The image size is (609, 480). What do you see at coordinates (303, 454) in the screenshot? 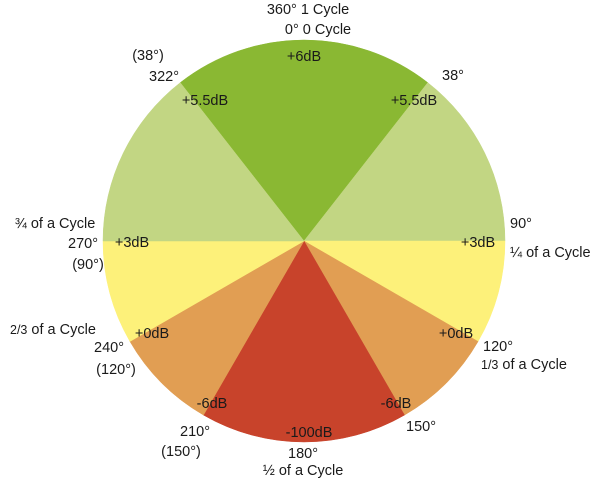
I see `label-bottom-deg: 180°` at bounding box center [303, 454].